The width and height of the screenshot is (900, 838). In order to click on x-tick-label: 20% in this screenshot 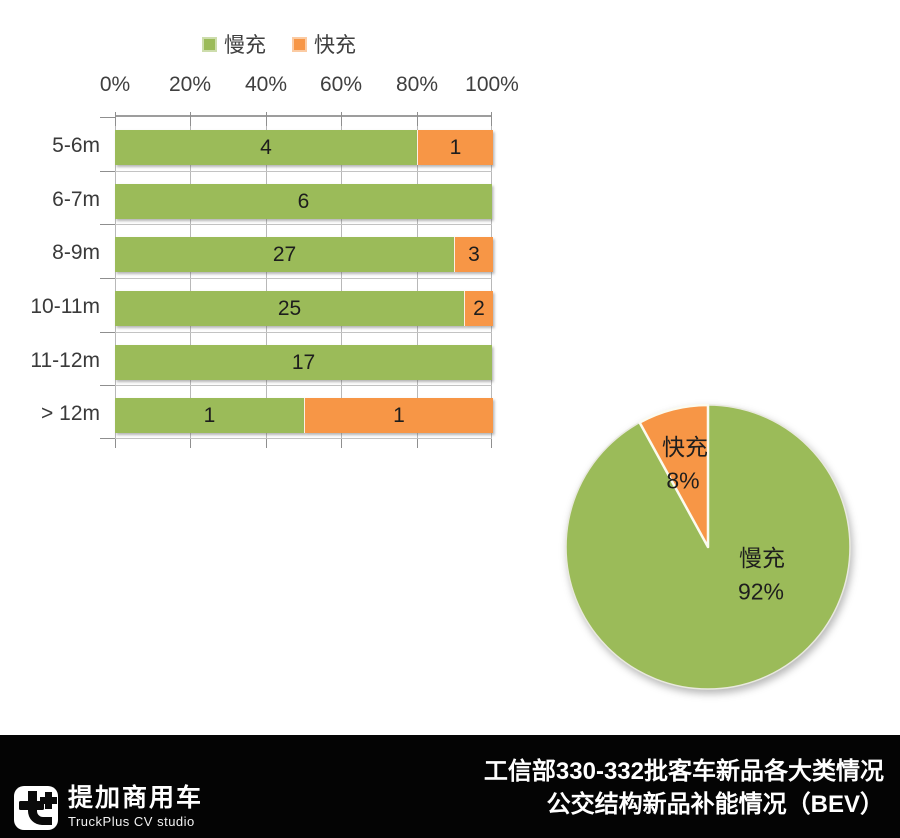, I will do `click(190, 84)`.